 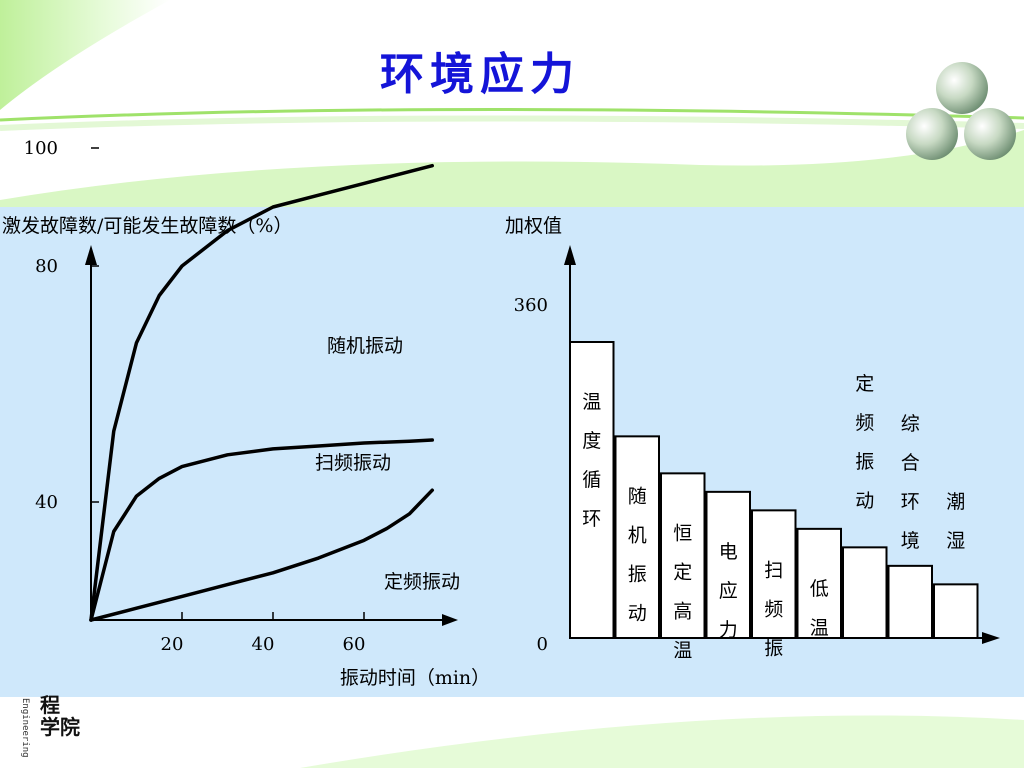 I want to click on y-tick-label: 100, so click(x=41, y=148).